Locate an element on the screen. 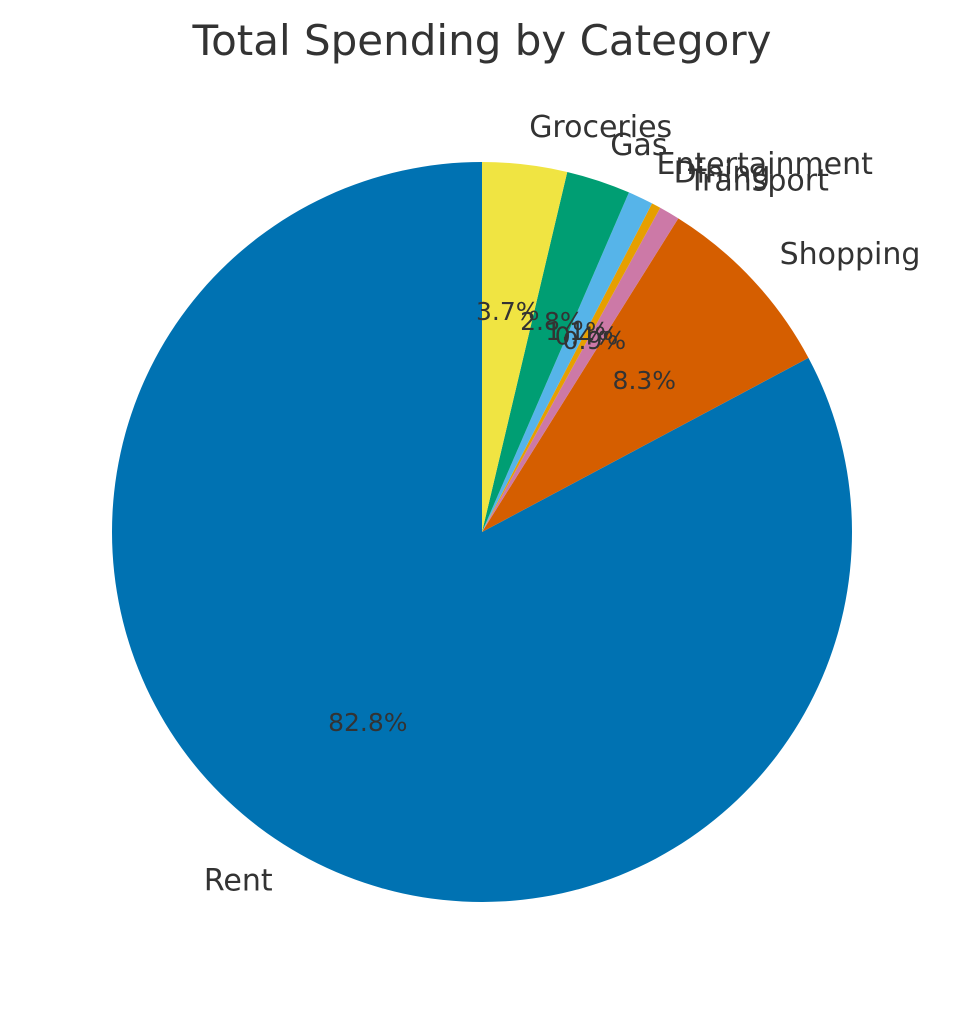 The width and height of the screenshot is (963, 1014). pie-slice-transport is located at coordinates (580, 369).